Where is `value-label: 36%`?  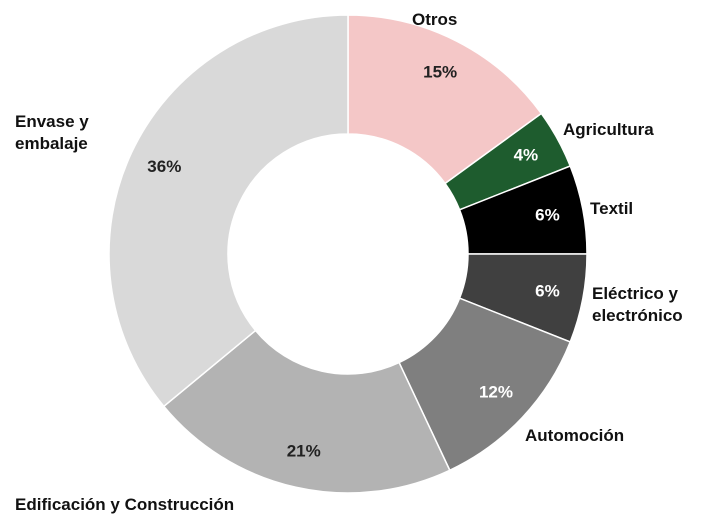
value-label: 36% is located at coordinates (164, 166).